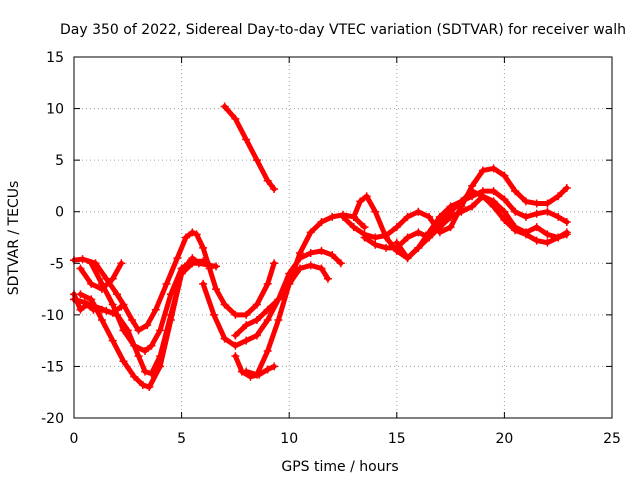 Image resolution: width=640 pixels, height=480 pixels. What do you see at coordinates (74, 439) in the screenshot?
I see `x-tick-label: 0` at bounding box center [74, 439].